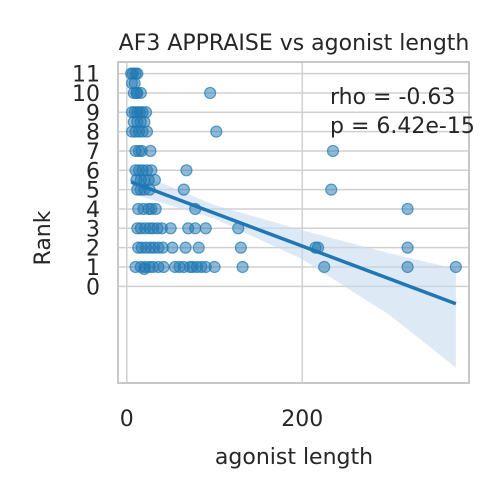  What do you see at coordinates (93, 113) in the screenshot?
I see `y-tick-label: 9` at bounding box center [93, 113].